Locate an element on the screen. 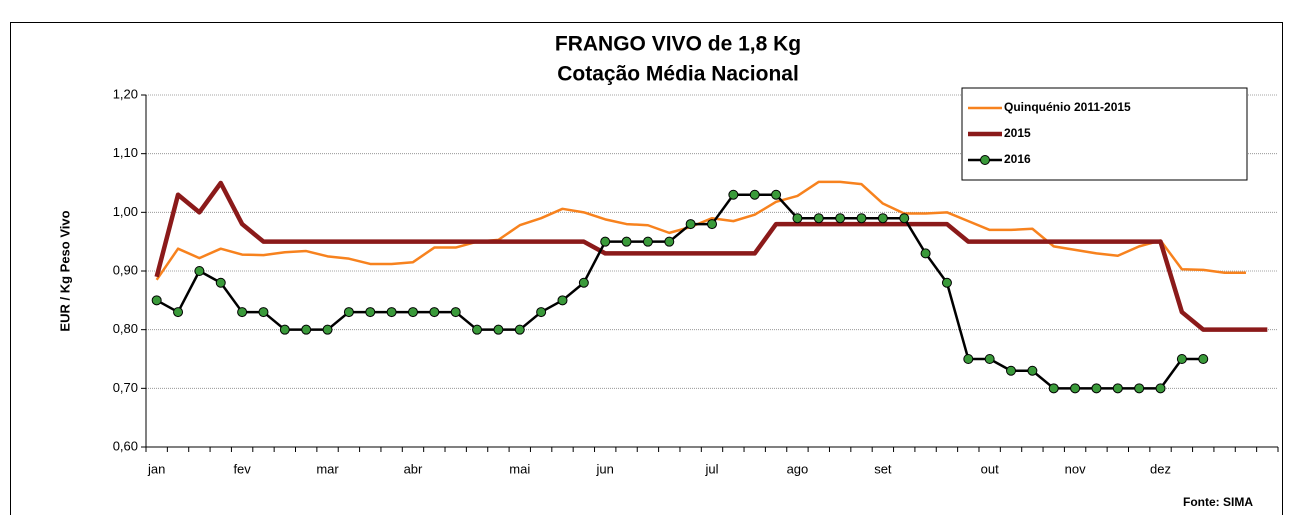  x-tick-label: mar is located at coordinates (327, 468).